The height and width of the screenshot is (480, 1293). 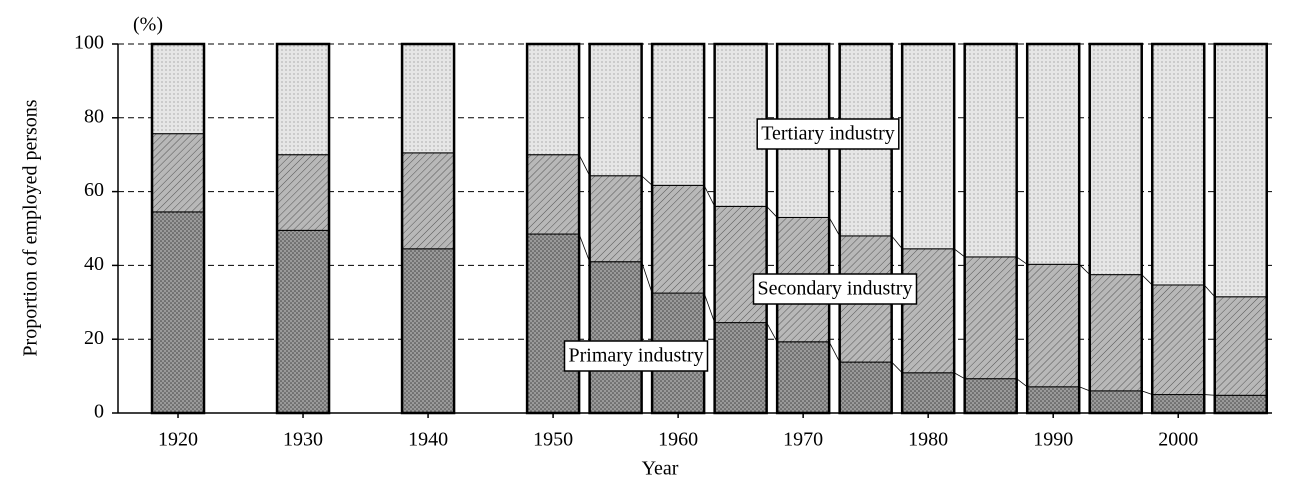 I want to click on x-axis-label: Year, so click(x=660, y=469).